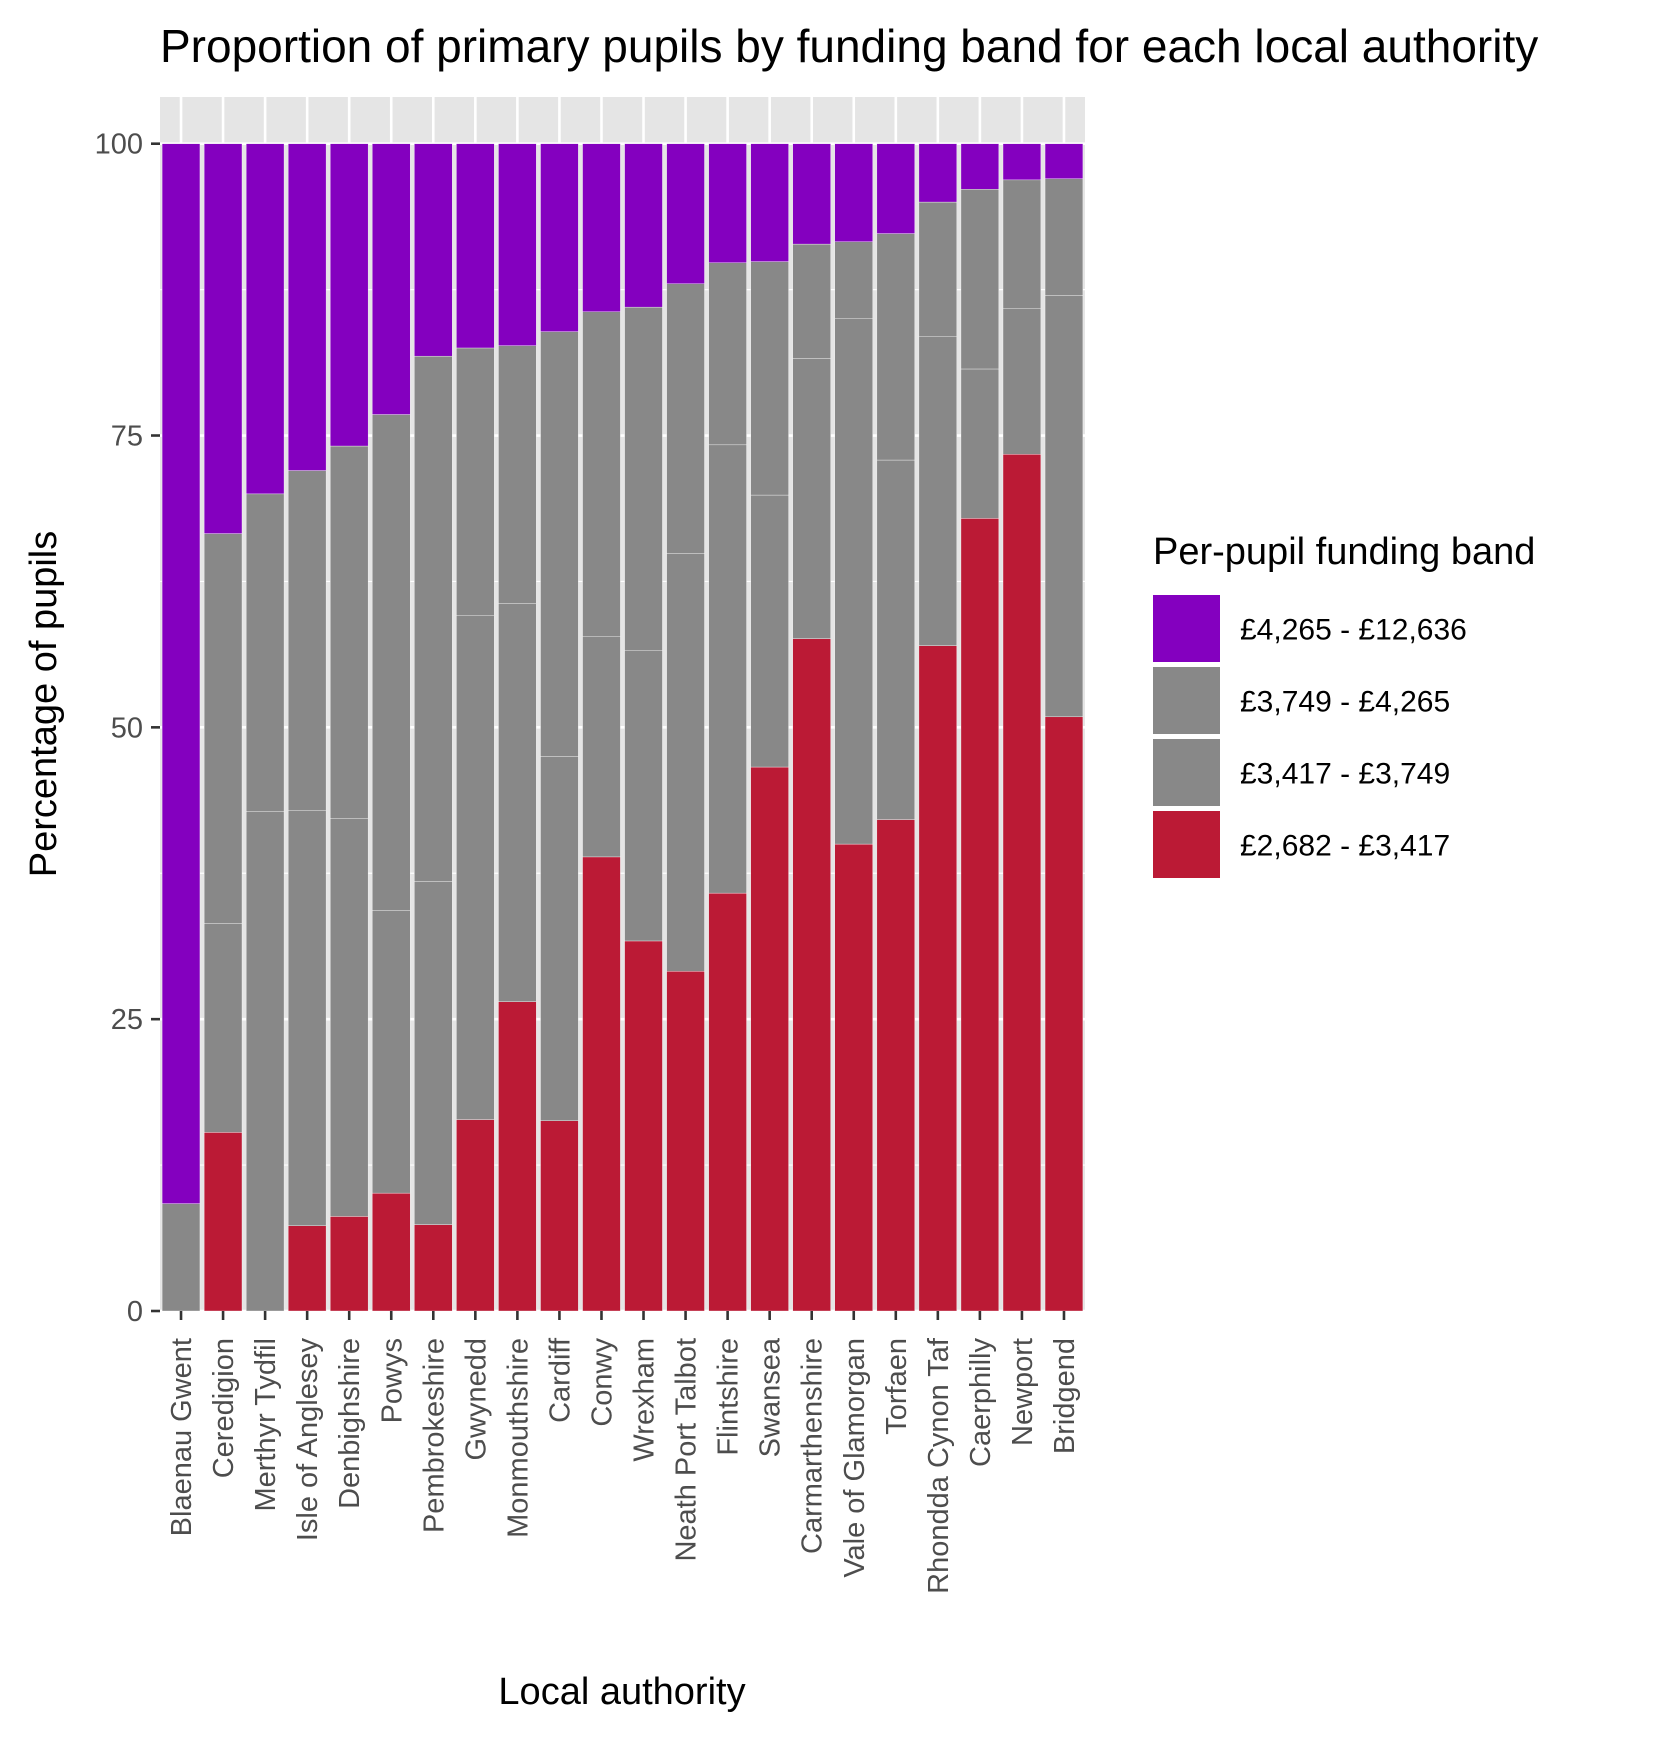  I want to click on x-tick-label: Newport, so click(1023, 1392).